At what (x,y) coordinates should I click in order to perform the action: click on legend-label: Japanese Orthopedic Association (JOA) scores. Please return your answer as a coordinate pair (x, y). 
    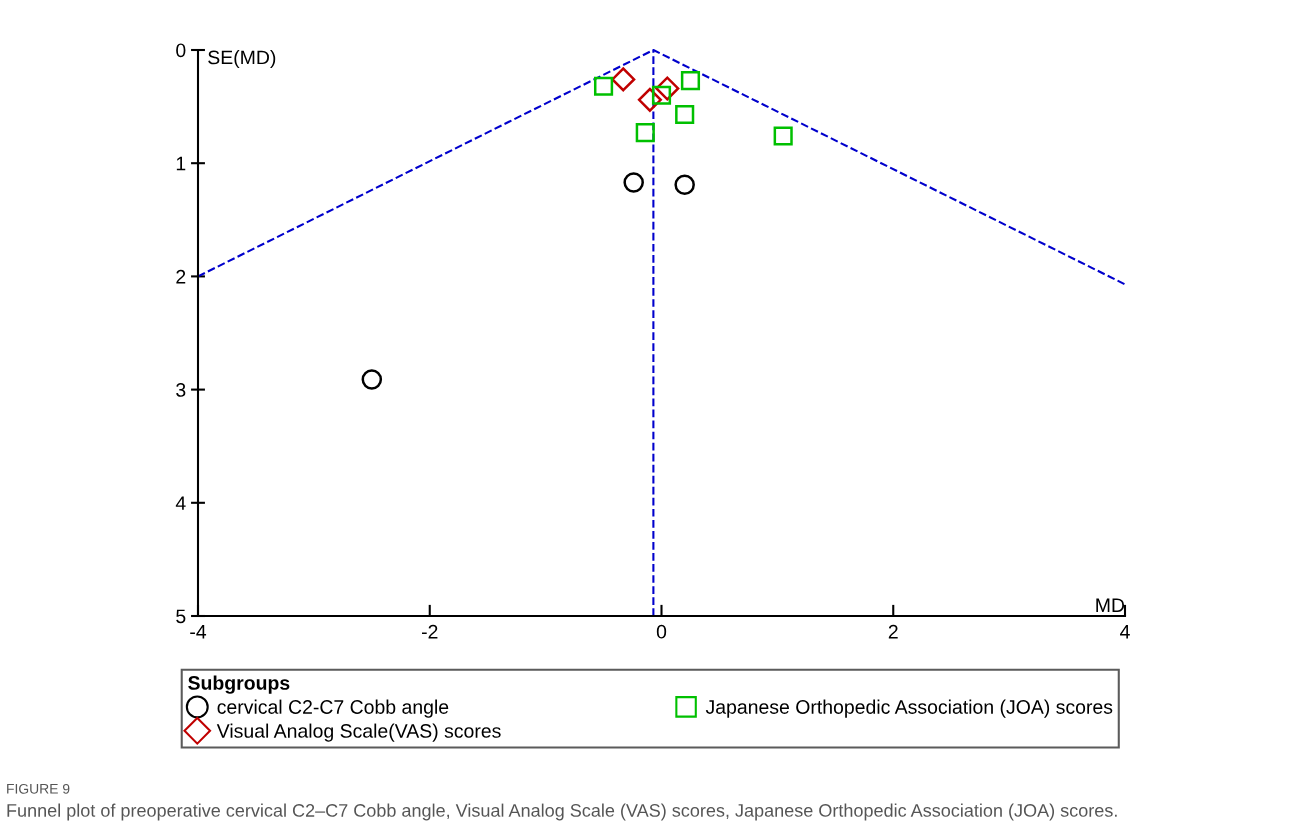
    Looking at the image, I should click on (909, 708).